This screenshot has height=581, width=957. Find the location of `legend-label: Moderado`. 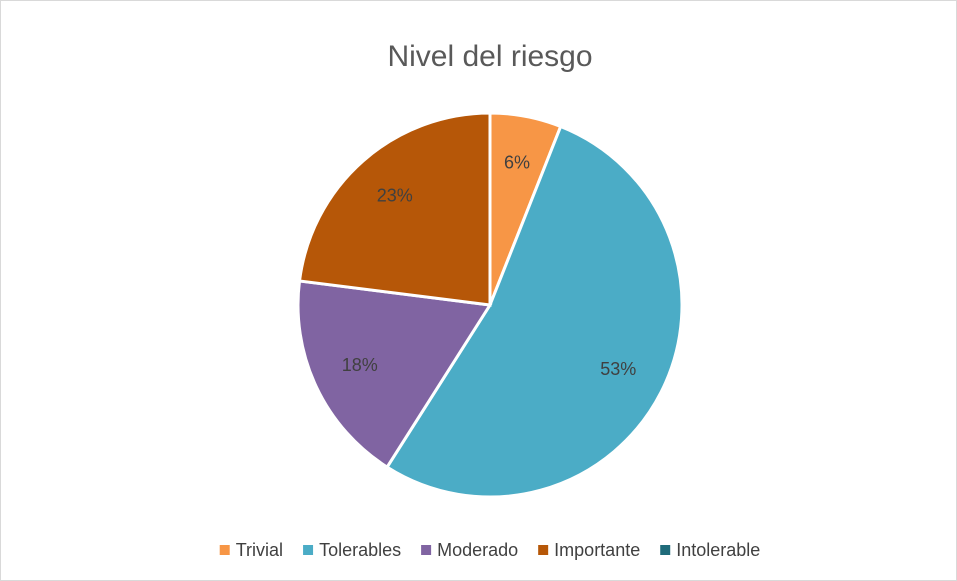

legend-label: Moderado is located at coordinates (477, 550).